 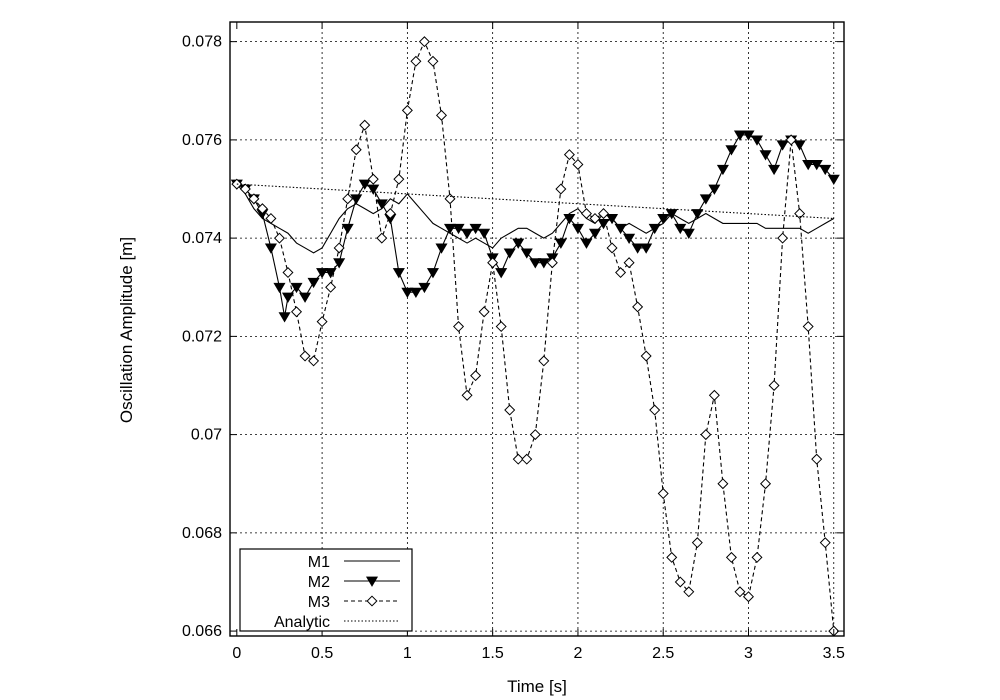 I want to click on y-tick-label: 0.07, so click(x=206, y=435).